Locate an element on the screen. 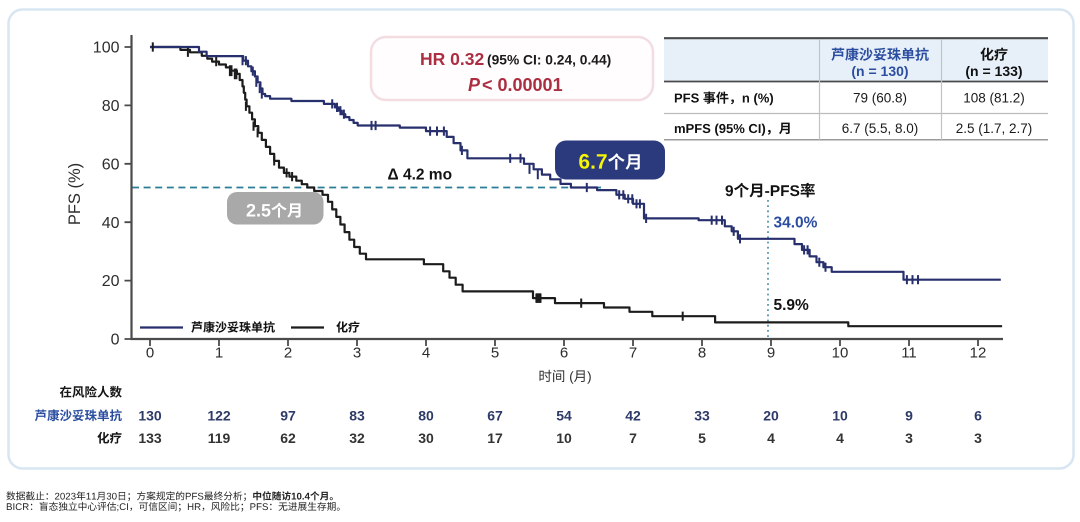  svg-text: 12 is located at coordinates (978, 353).